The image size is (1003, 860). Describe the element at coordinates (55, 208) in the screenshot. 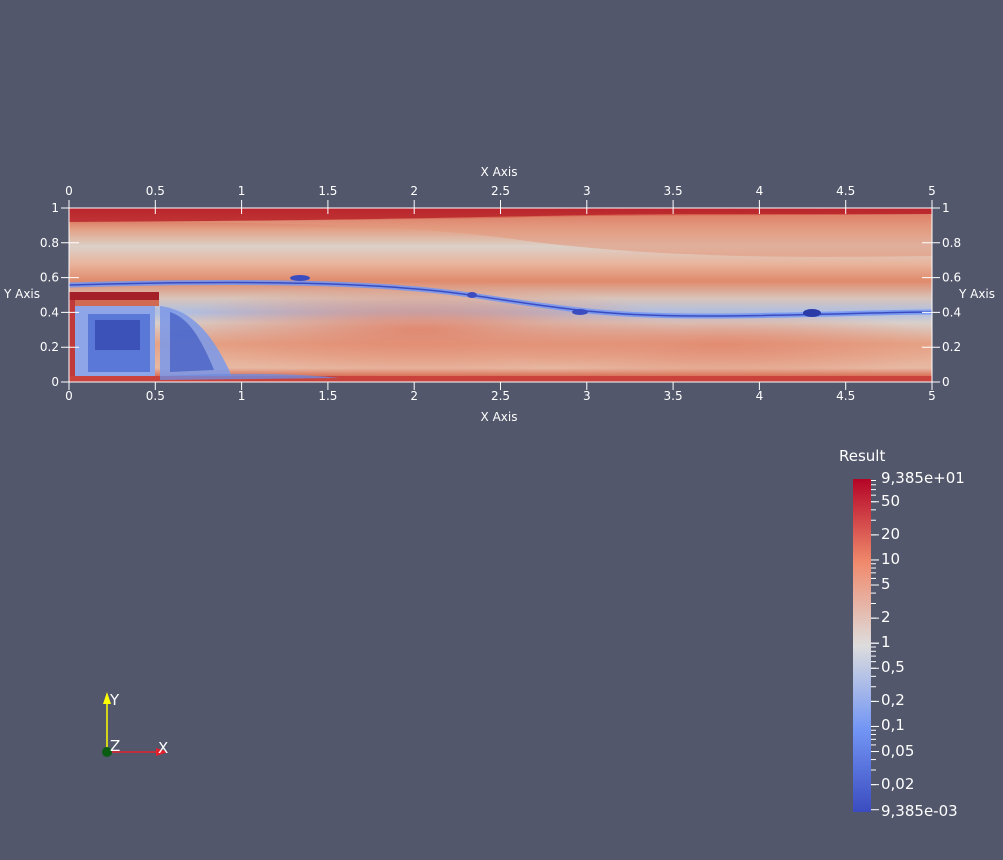

I see `y-tick-label-left: 1` at that location.